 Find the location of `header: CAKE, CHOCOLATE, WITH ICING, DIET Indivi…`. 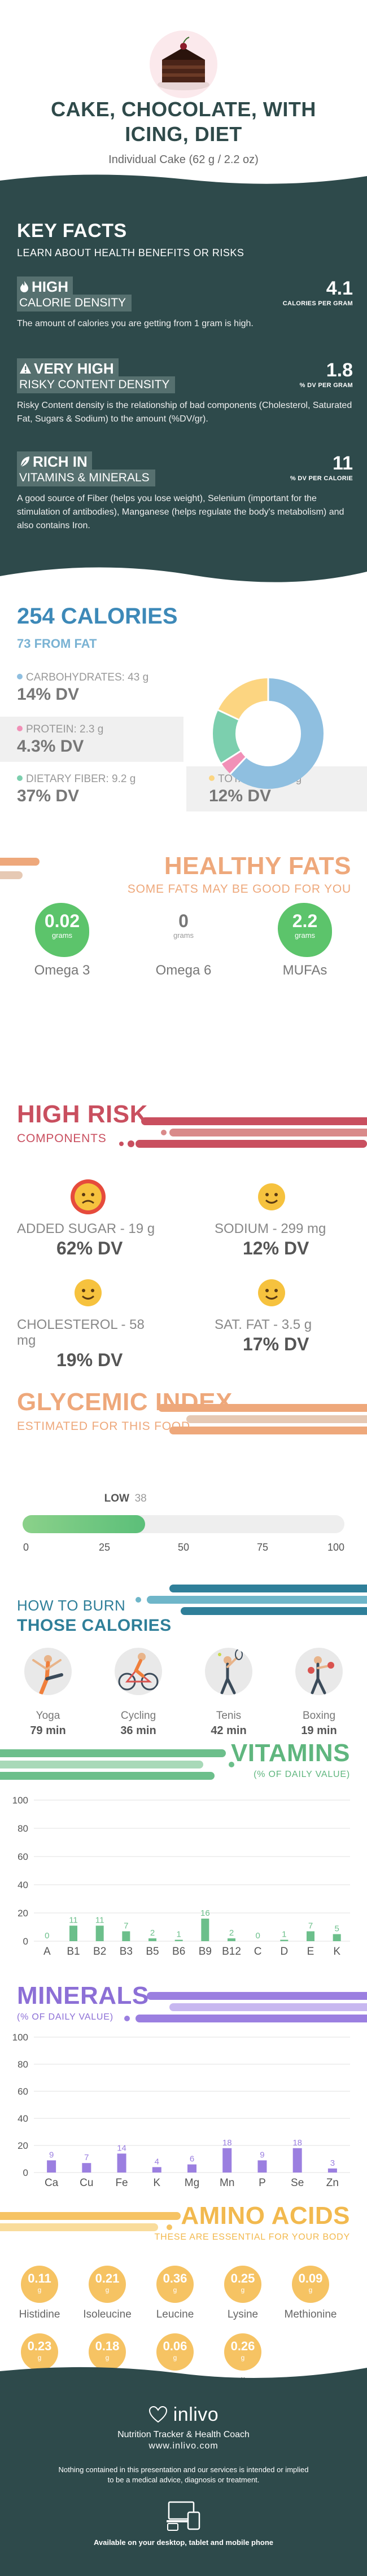

header: CAKE, CHOCOLATE, WITH ICING, DIET Indivi… is located at coordinates (183, 84).